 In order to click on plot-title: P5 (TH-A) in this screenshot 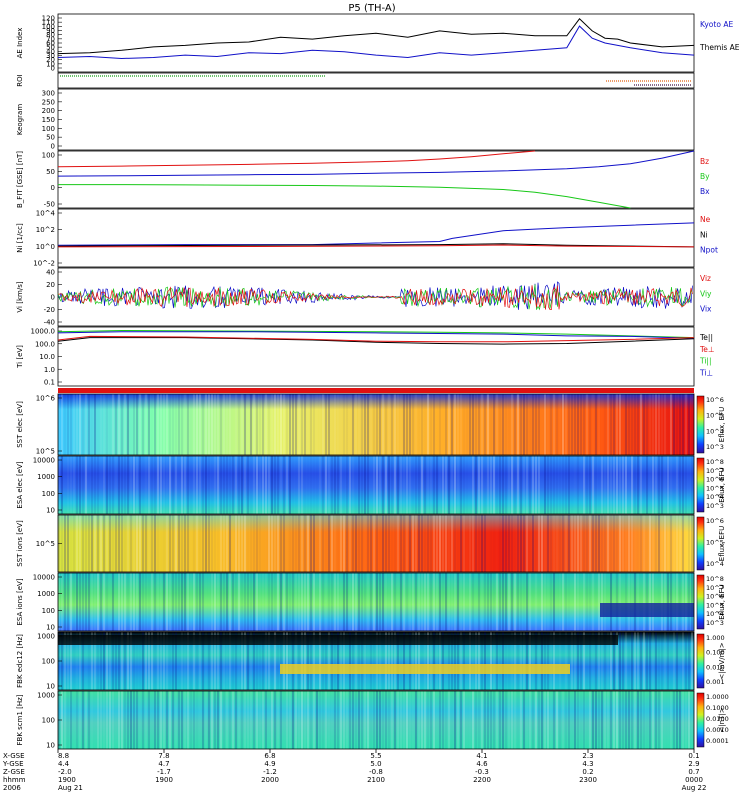, I will do `click(371, 8)`.